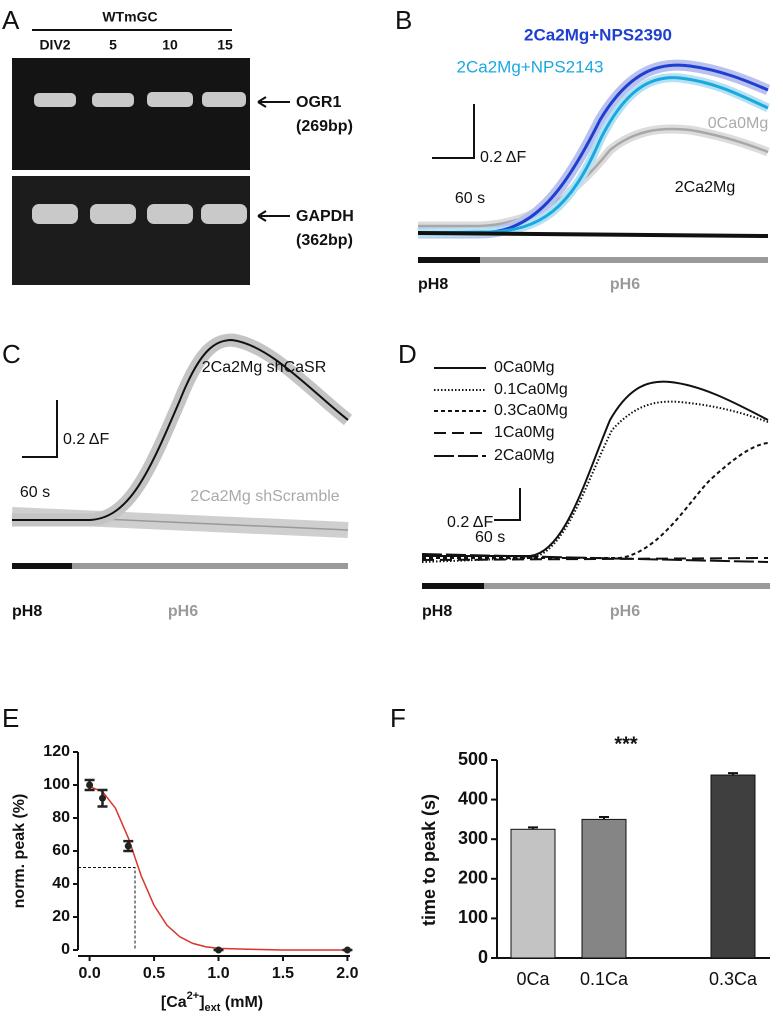 The width and height of the screenshot is (783, 1020). Describe the element at coordinates (54, 45) in the screenshot. I see `lane-label: DIV2` at that location.